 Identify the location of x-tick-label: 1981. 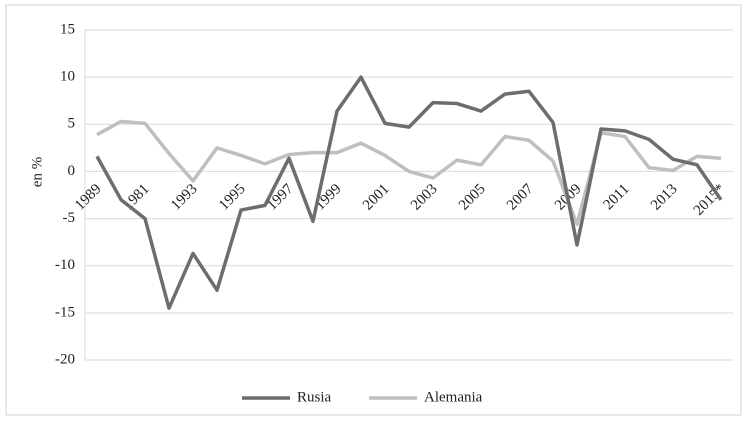
(136, 197).